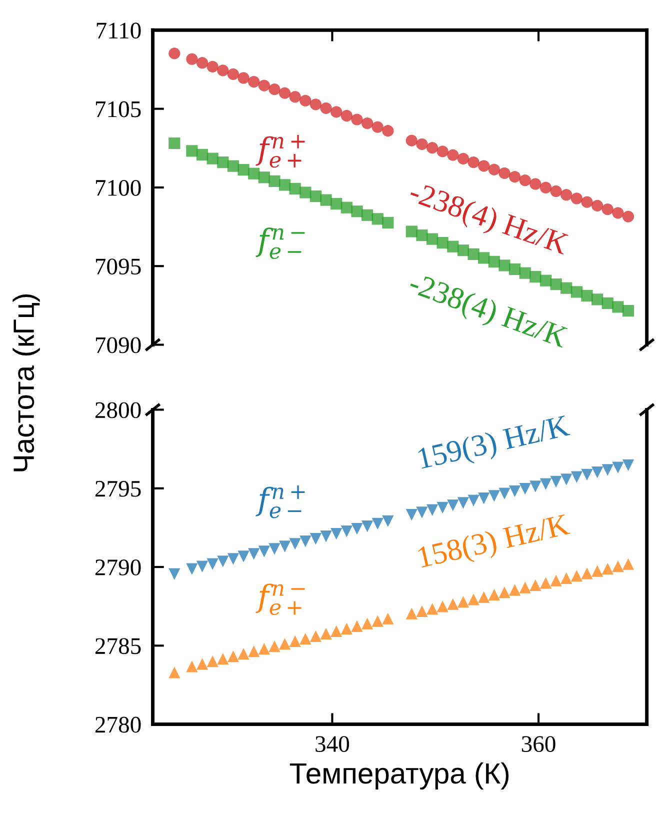  Describe the element at coordinates (26, 383) in the screenshot. I see `y-axis-title: Частота (кГц)` at that location.